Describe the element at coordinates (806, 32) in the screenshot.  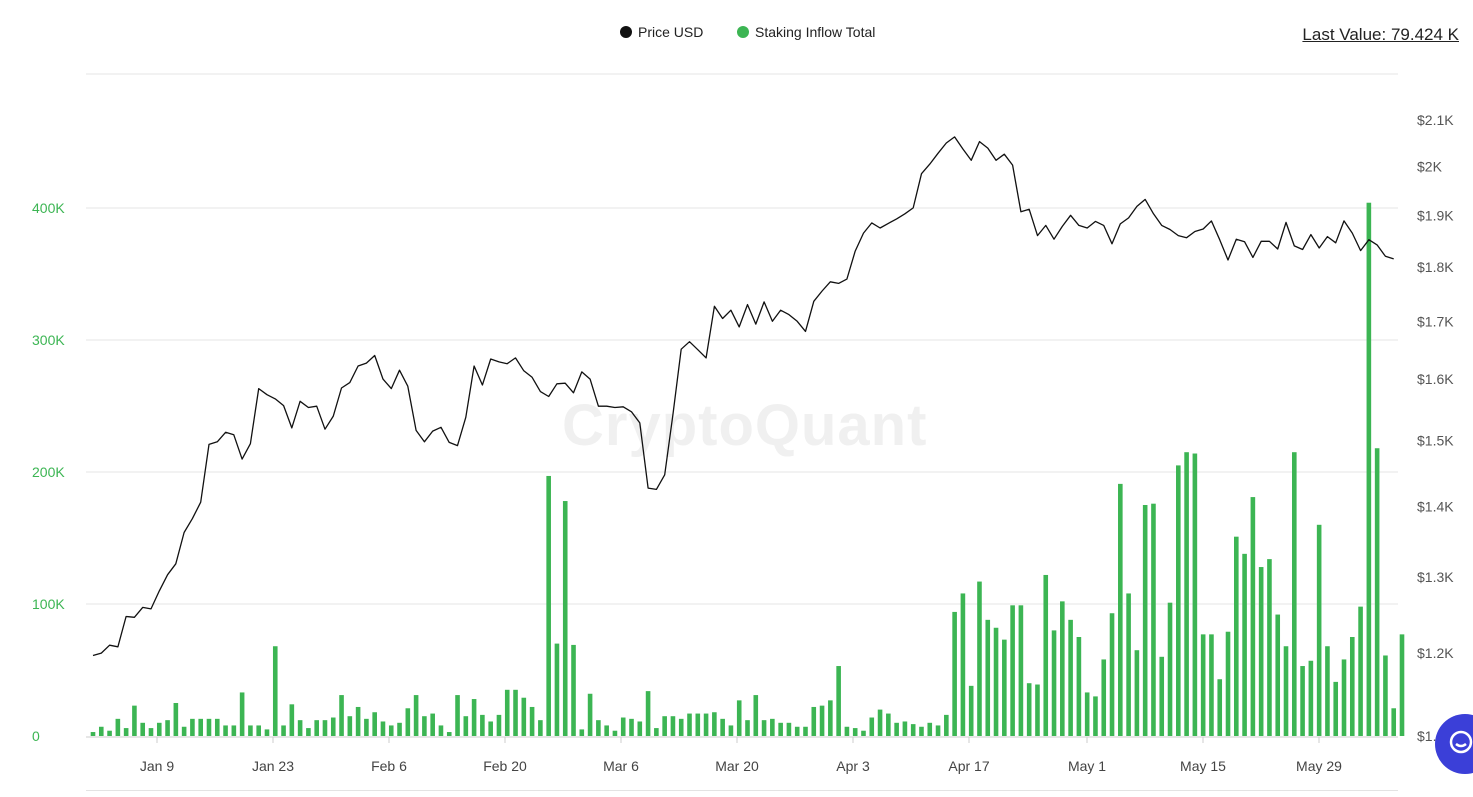
I see `legend-item-inflow: Staking Inflow Total` at that location.